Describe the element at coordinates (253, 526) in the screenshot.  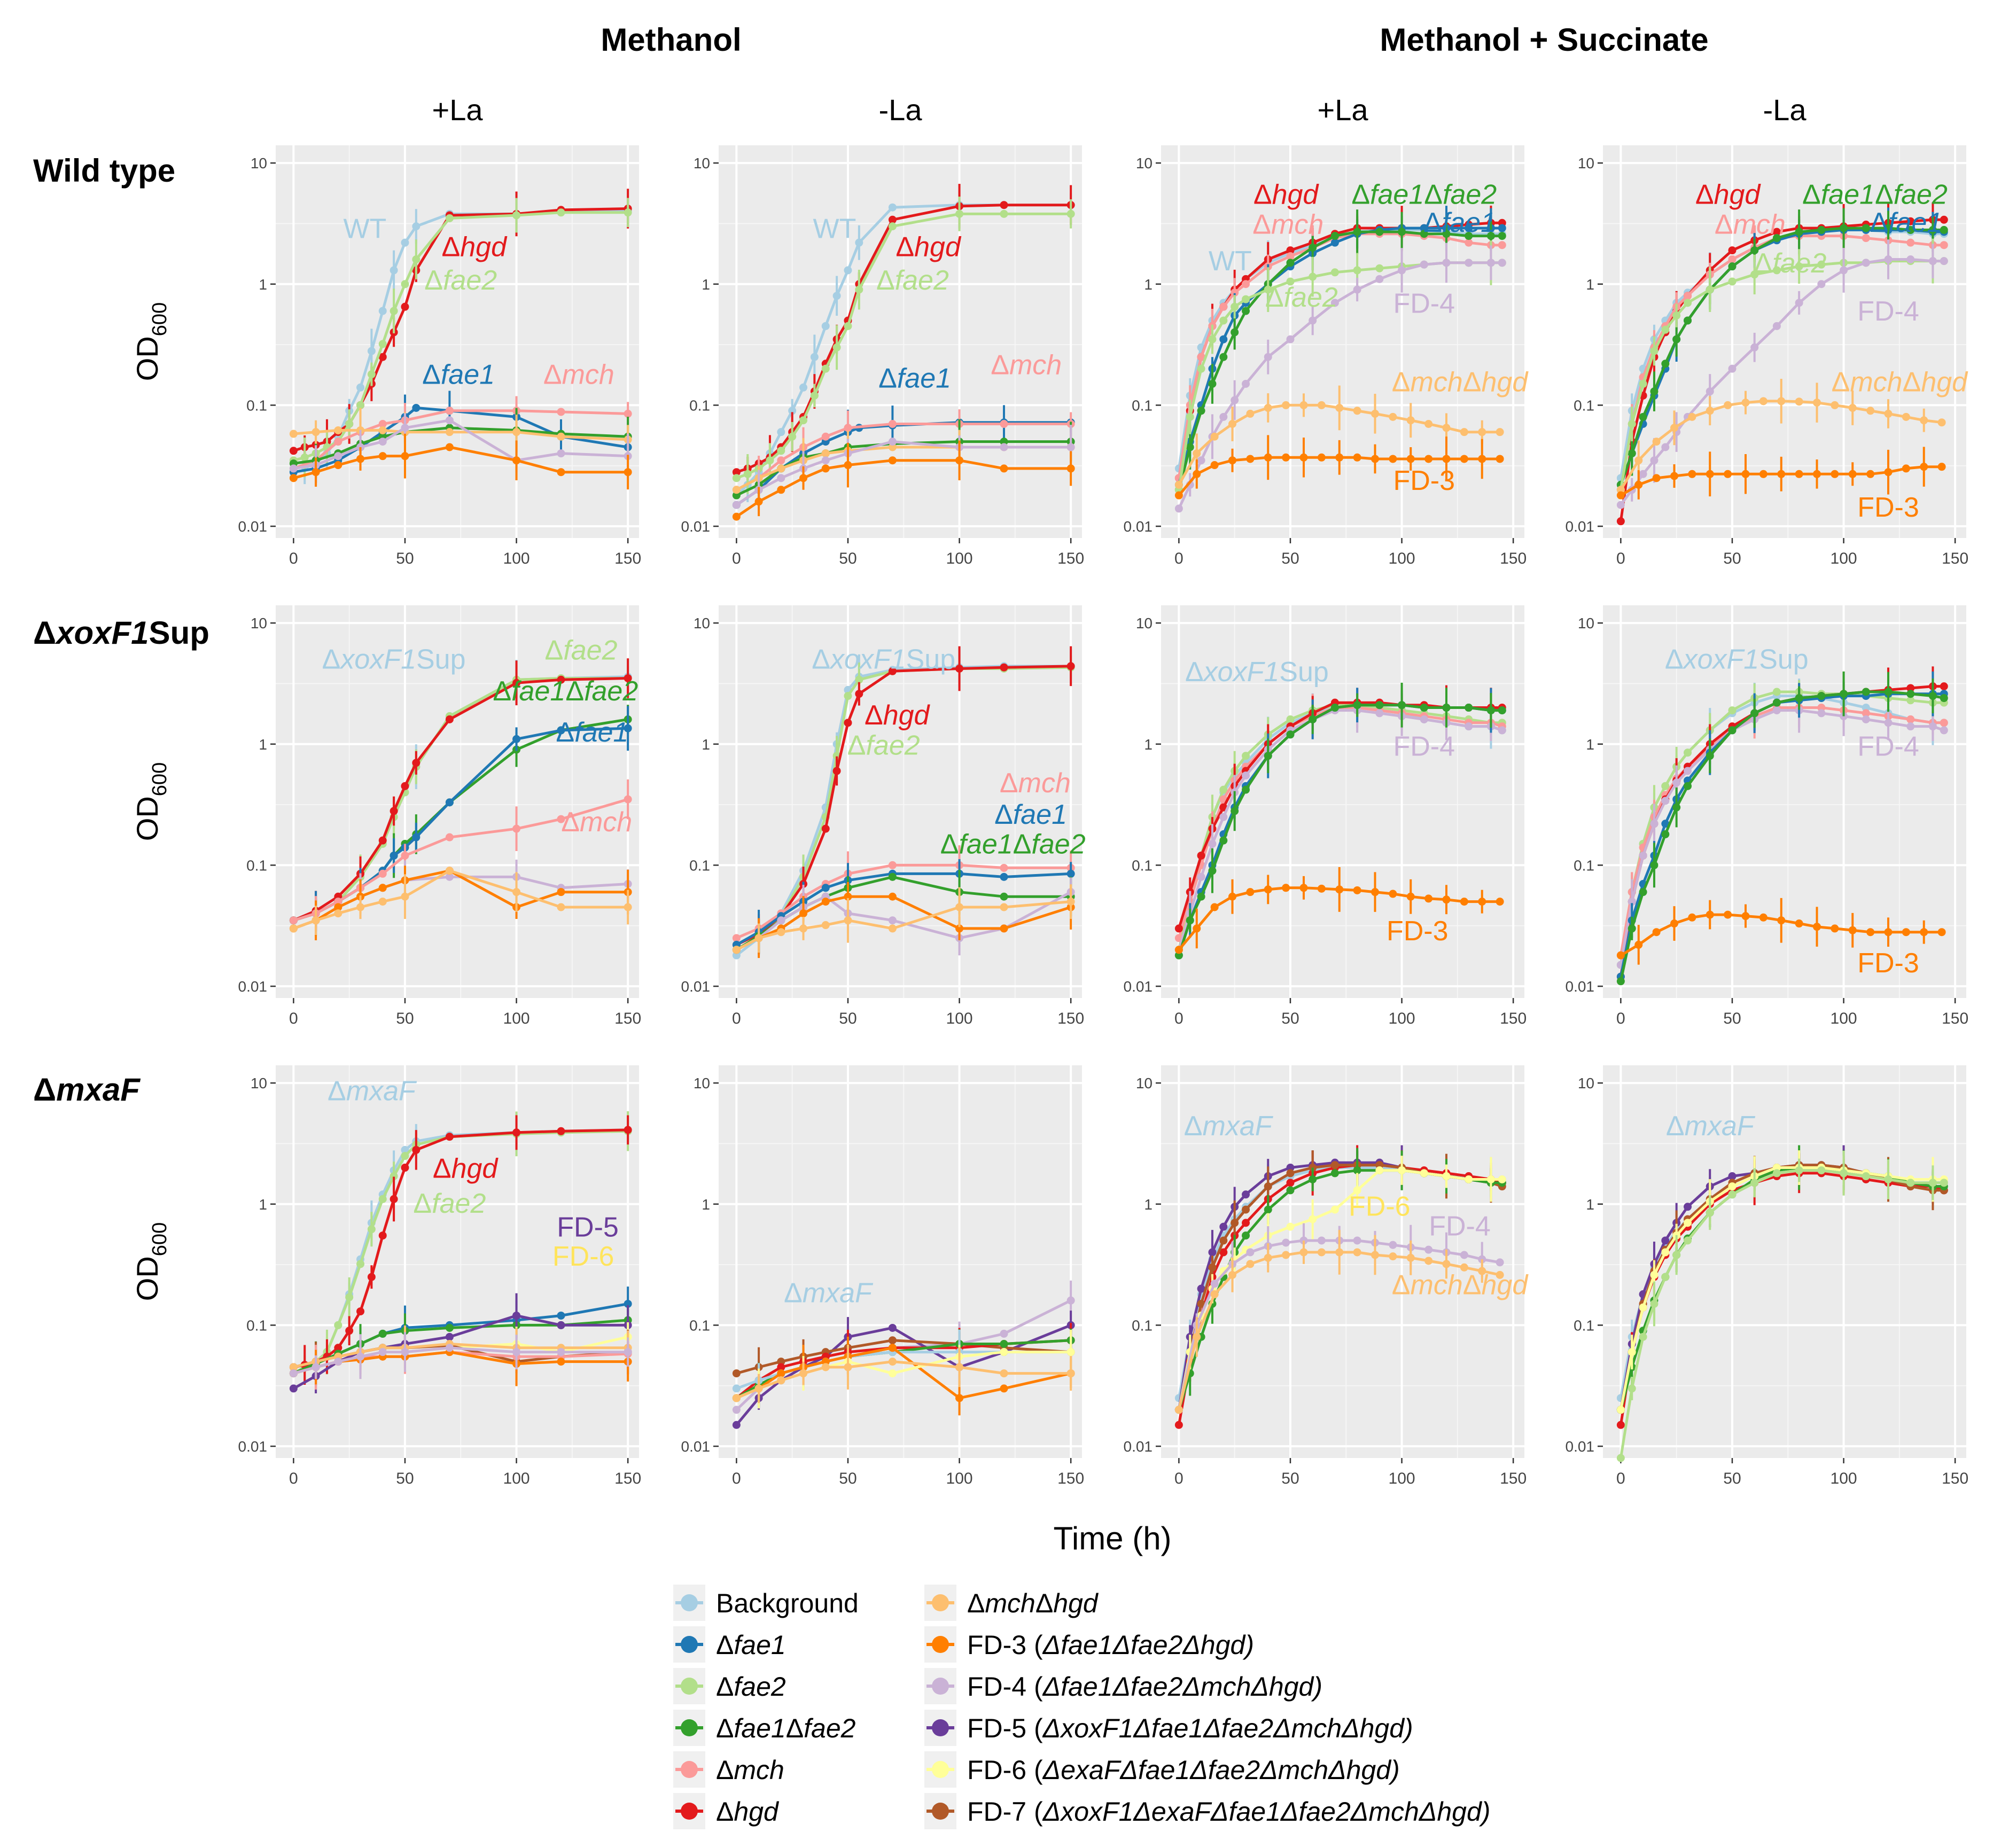
I see `y-tick-label: 0.01` at that location.